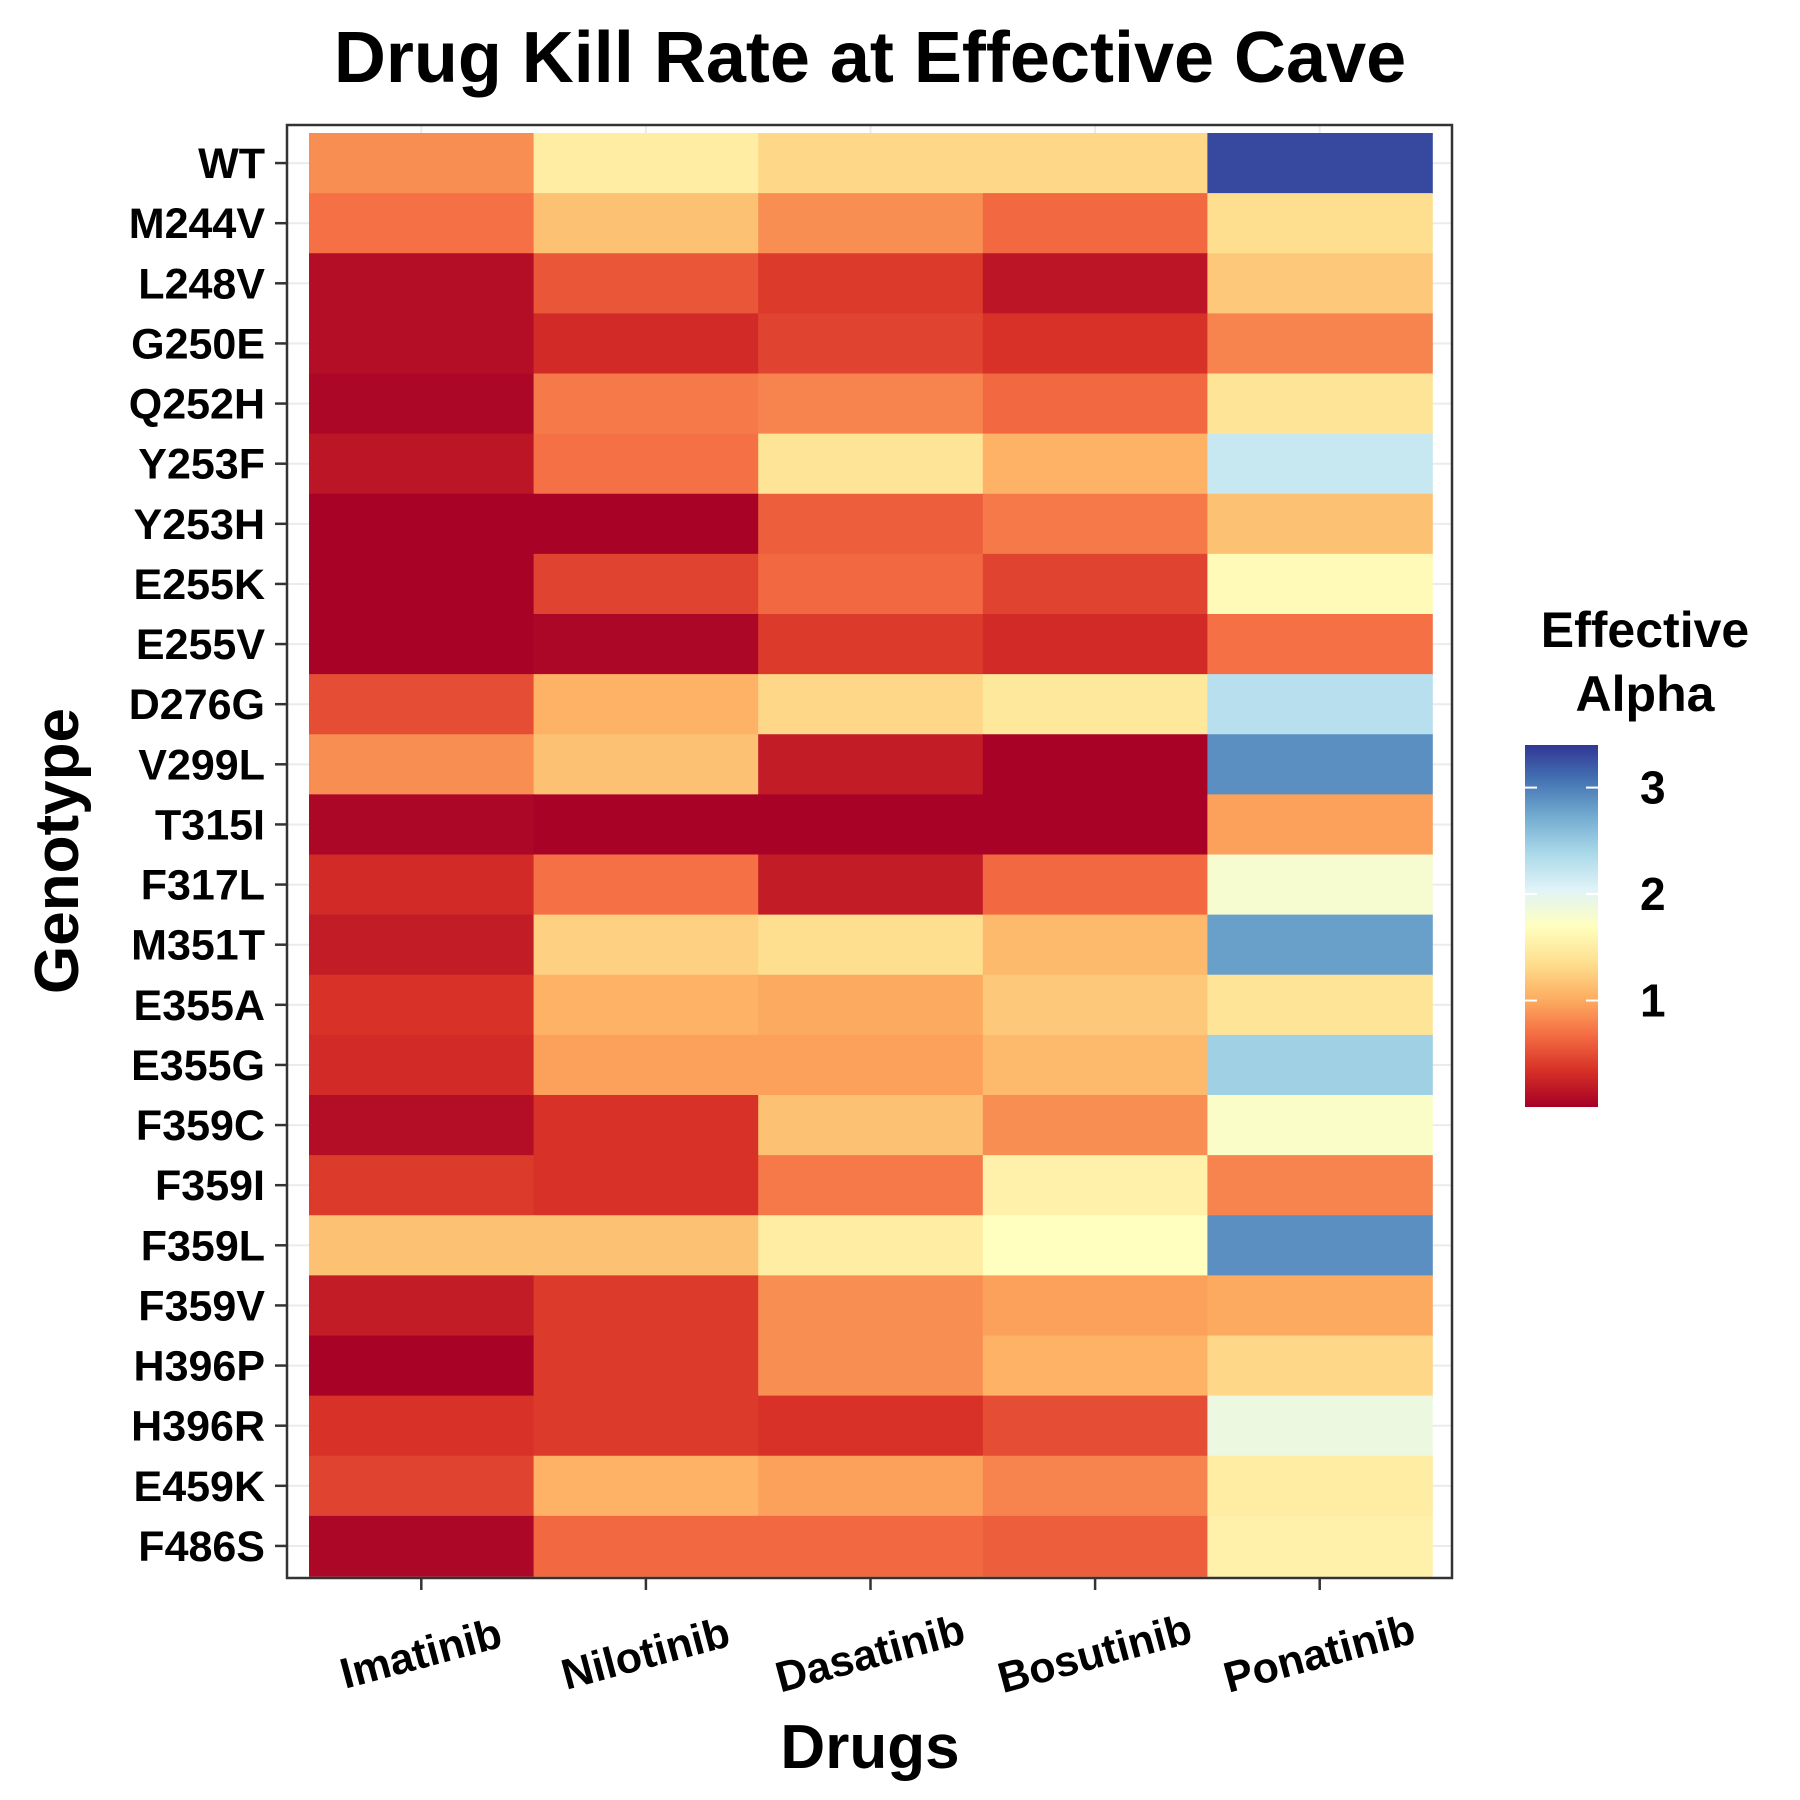  Describe the element at coordinates (1095, 705) in the screenshot. I see `heatmap-cell-D276G-Bosutinib` at that location.